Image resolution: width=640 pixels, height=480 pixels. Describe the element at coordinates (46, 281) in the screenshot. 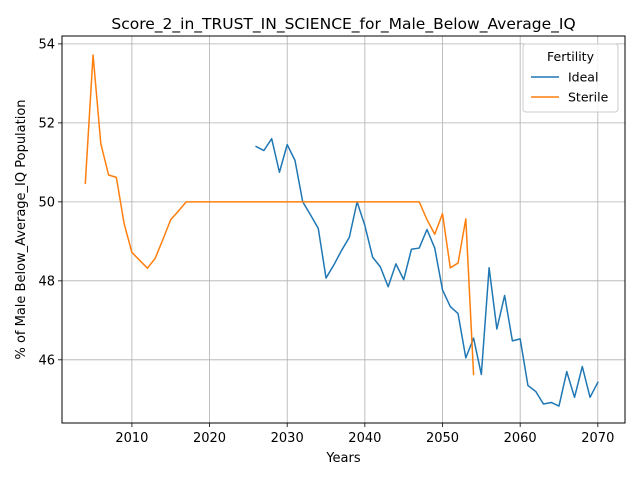

I see `y-tick-label: 48` at that location.